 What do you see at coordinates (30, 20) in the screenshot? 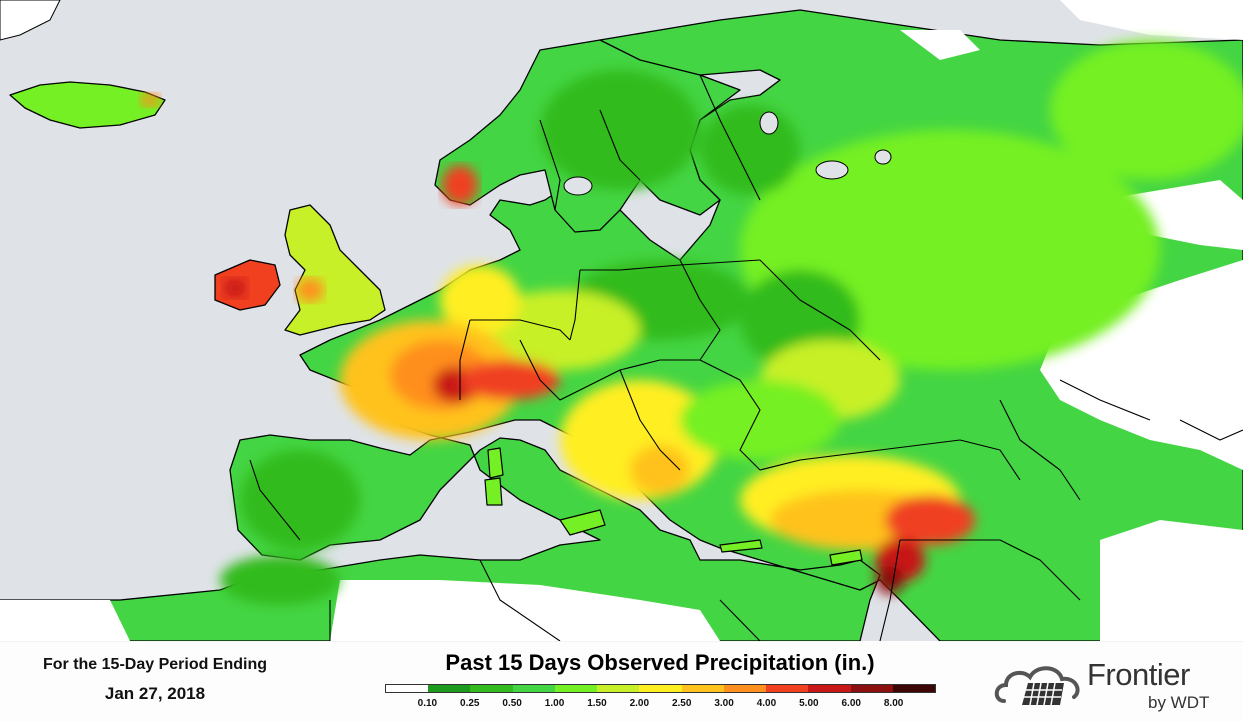
I see `land-greenland` at bounding box center [30, 20].